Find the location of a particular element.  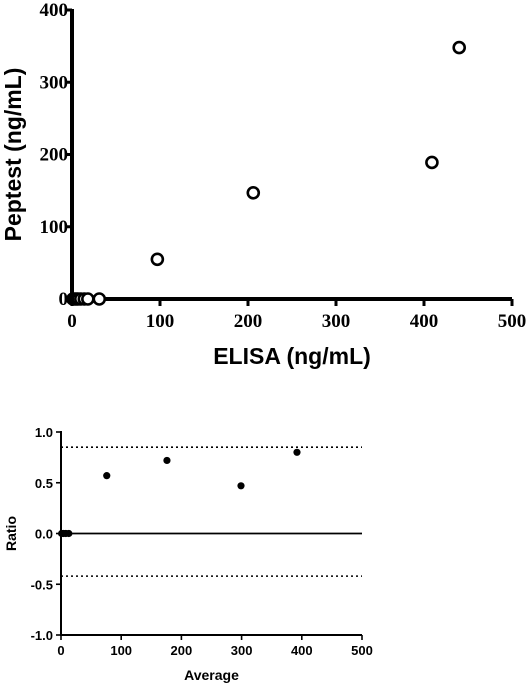

y-tick-label: -1.0 is located at coordinates (42, 635).